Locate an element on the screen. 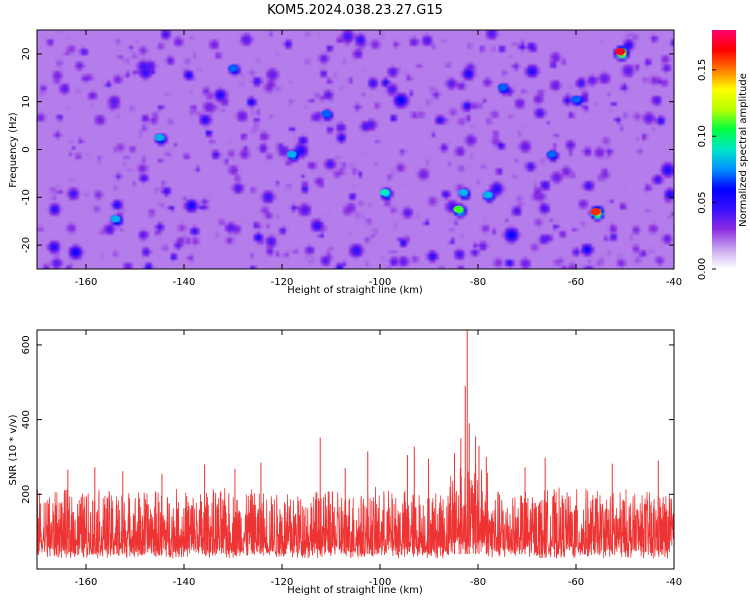  y-tick-label: -20 is located at coordinates (26, 245).